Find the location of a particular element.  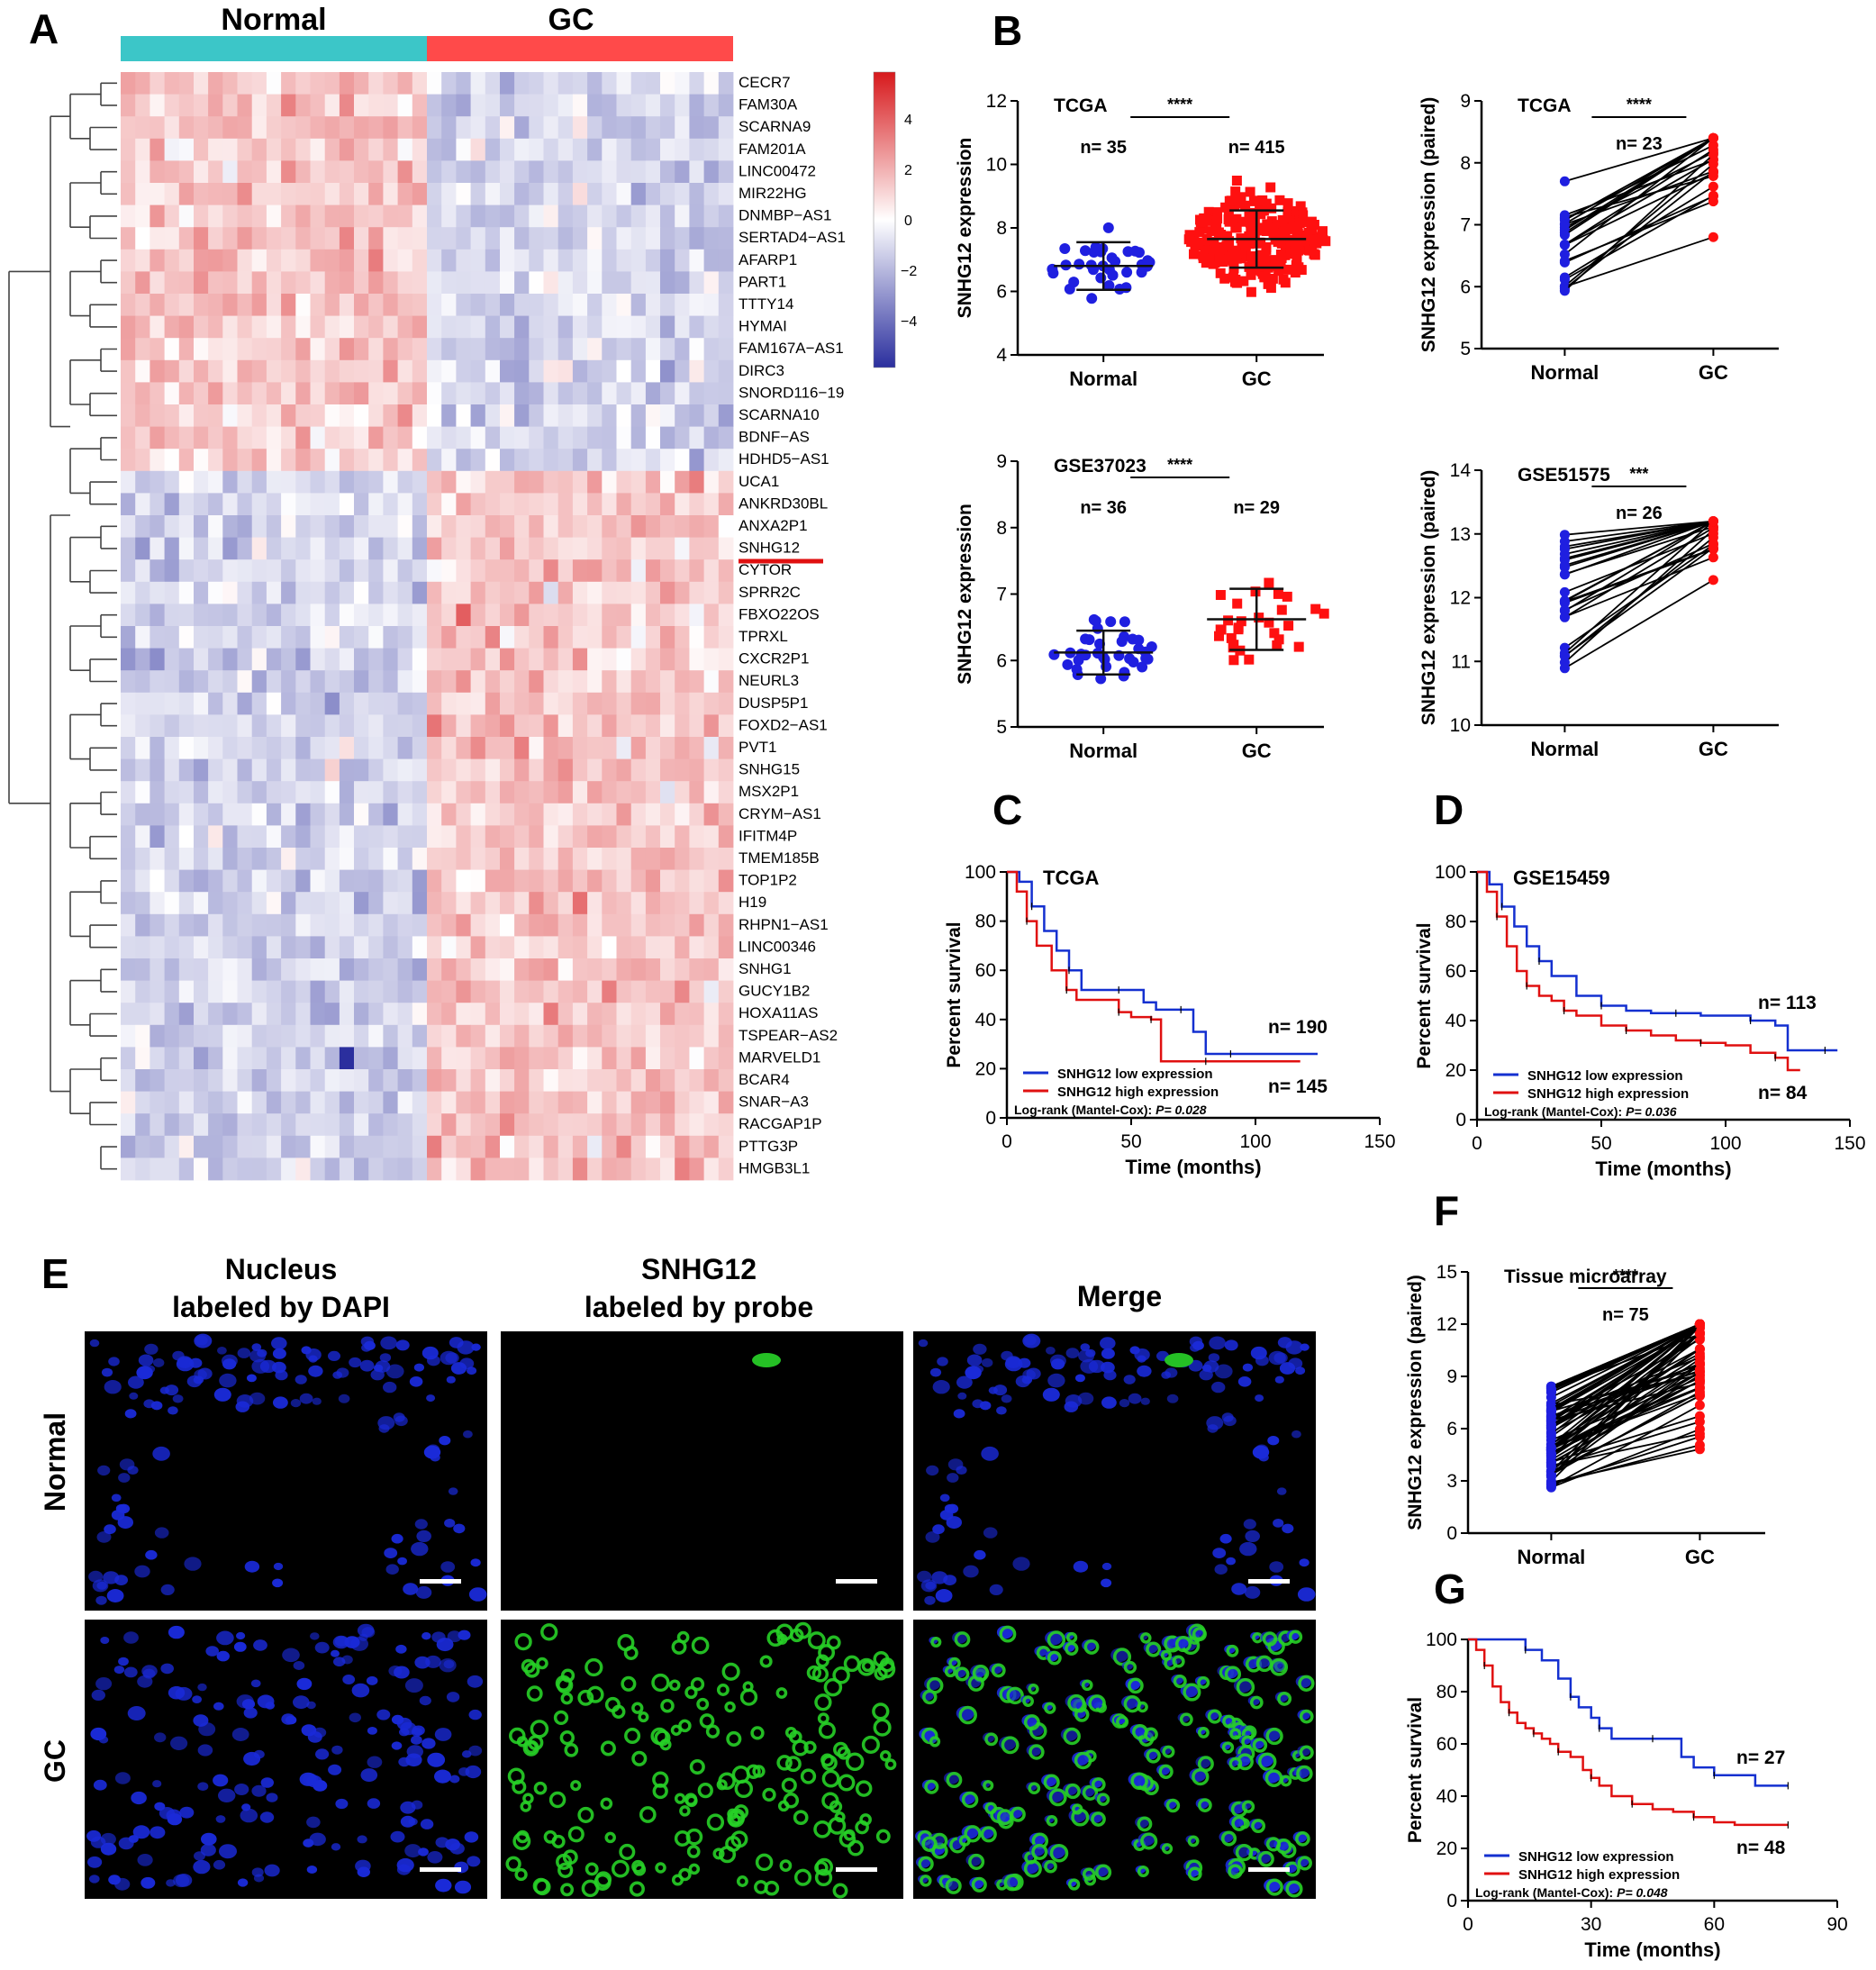

scale-bar is located at coordinates (856, 1869).